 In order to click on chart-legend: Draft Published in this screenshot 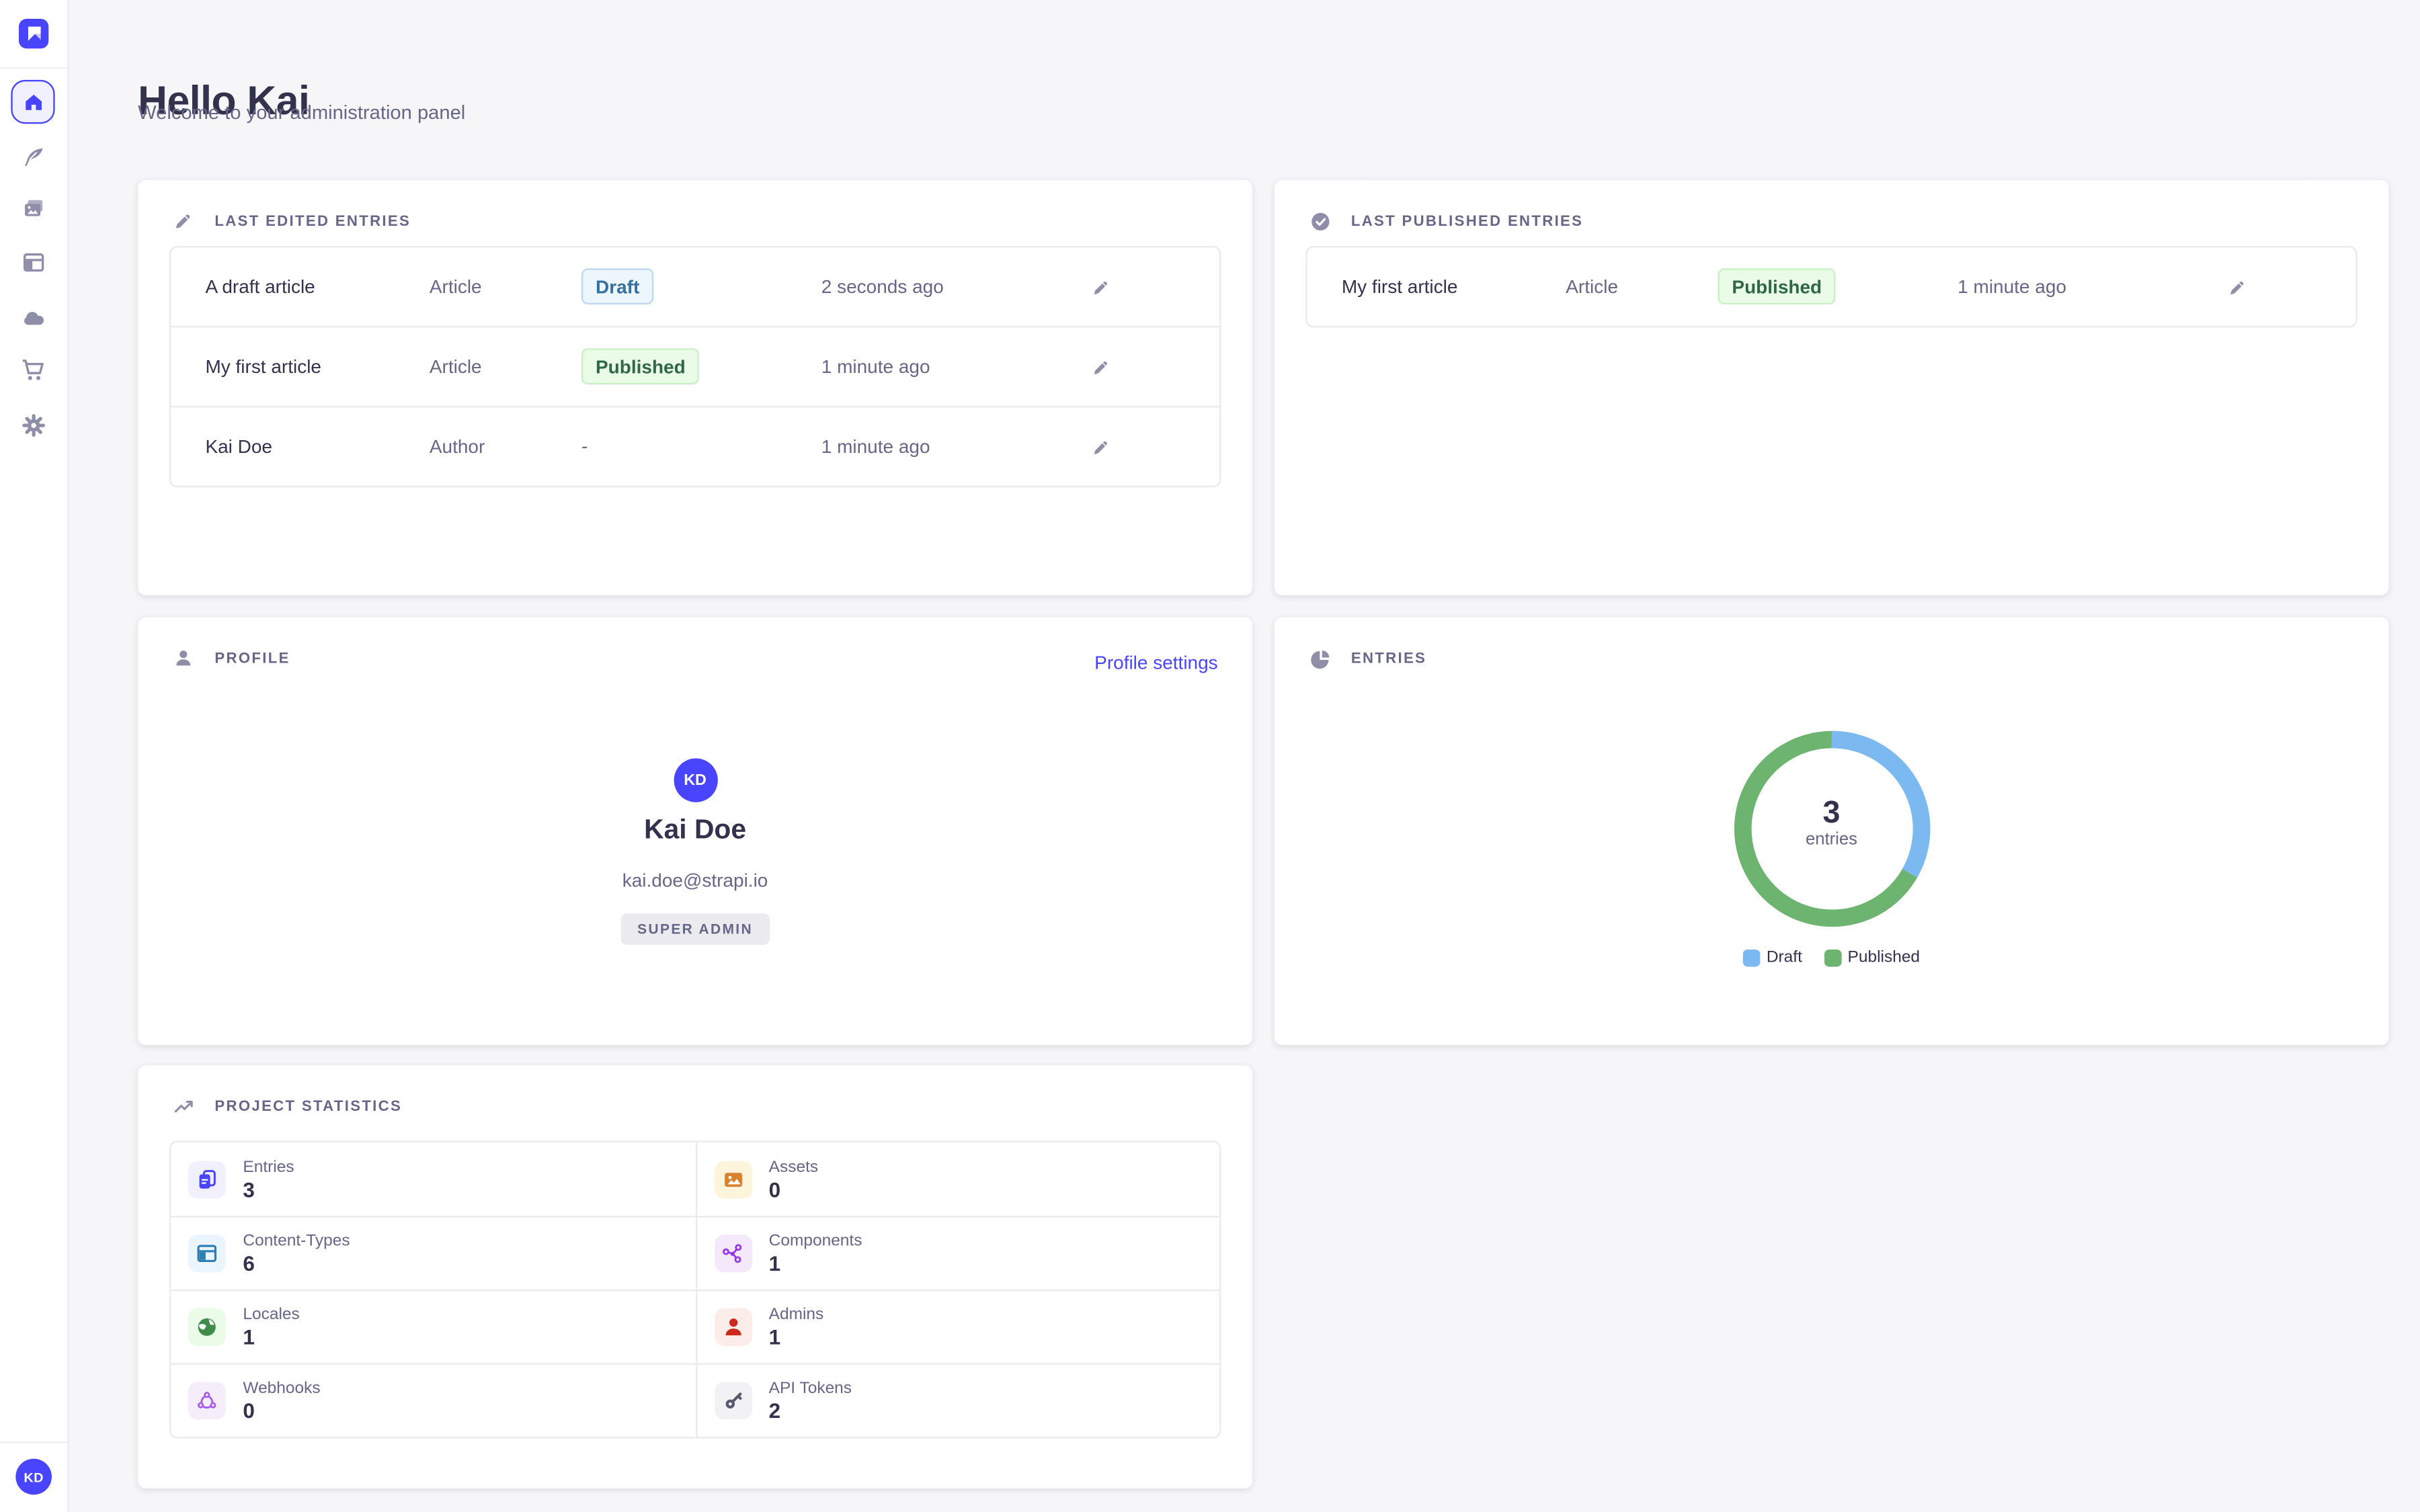, I will do `click(1832, 958)`.